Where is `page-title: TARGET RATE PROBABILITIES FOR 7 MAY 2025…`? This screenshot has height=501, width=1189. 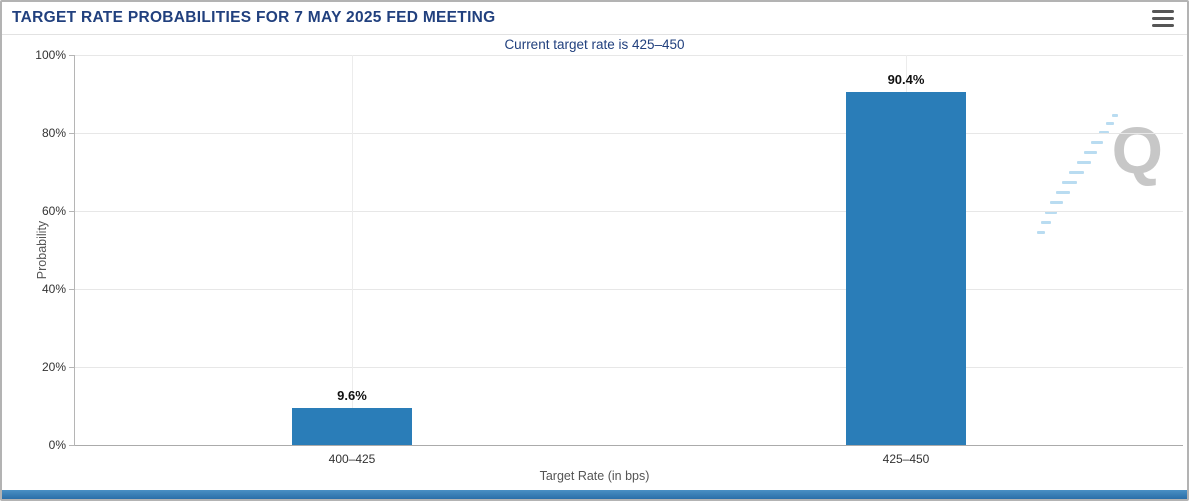
page-title: TARGET RATE PROBABILITIES FOR 7 MAY 2025… is located at coordinates (254, 17).